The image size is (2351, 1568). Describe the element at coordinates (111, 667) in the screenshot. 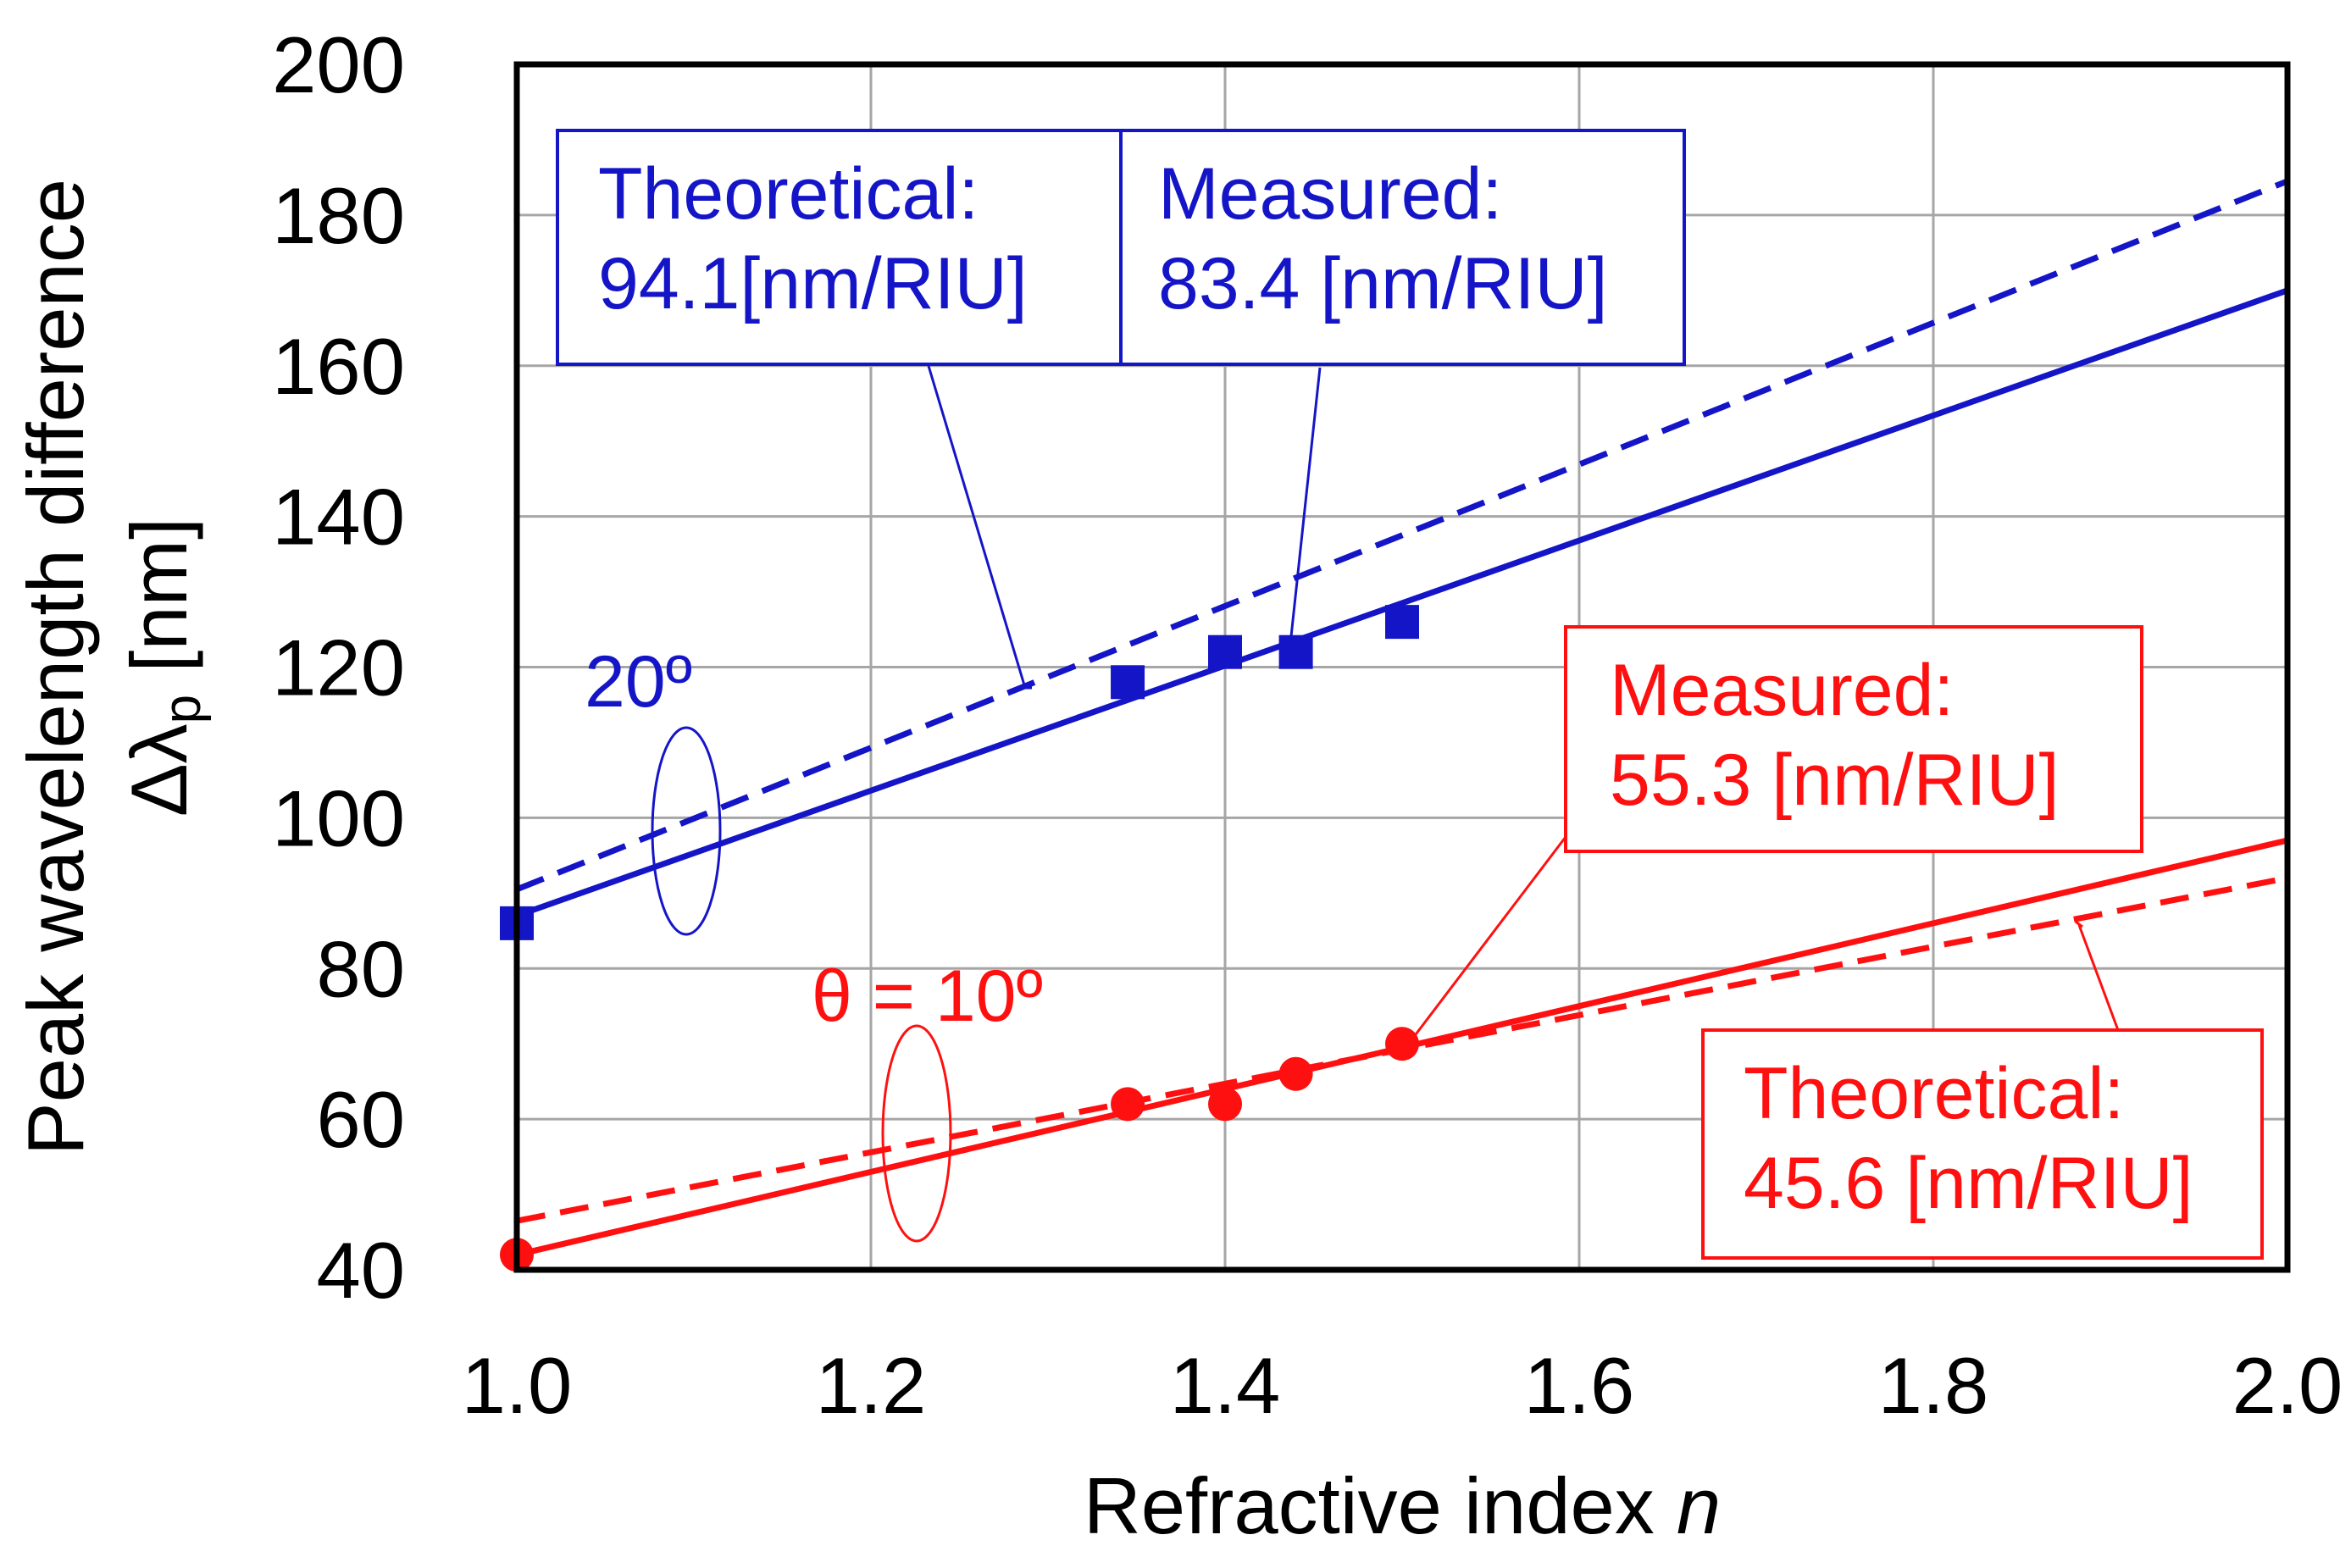

I see `y-axis-label: Peak wavelength difference Δλp [nm]` at that location.